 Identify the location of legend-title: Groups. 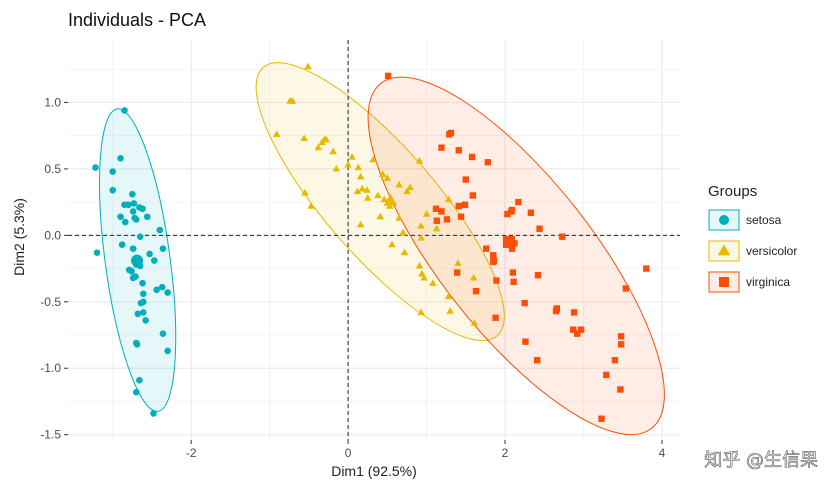
(732, 191).